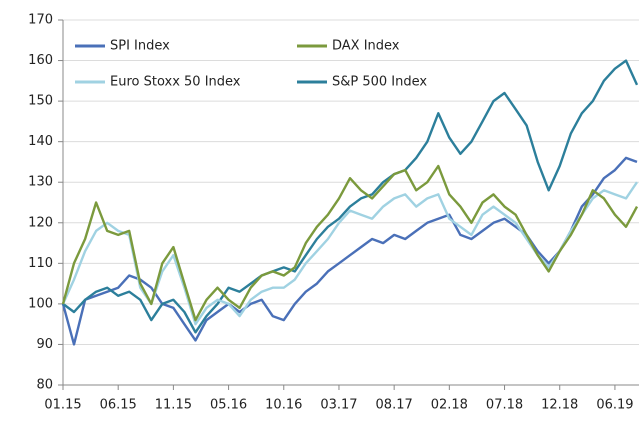 The width and height of the screenshot is (639, 425). What do you see at coordinates (44, 385) in the screenshot?
I see `y-tick-label: 80` at bounding box center [44, 385].